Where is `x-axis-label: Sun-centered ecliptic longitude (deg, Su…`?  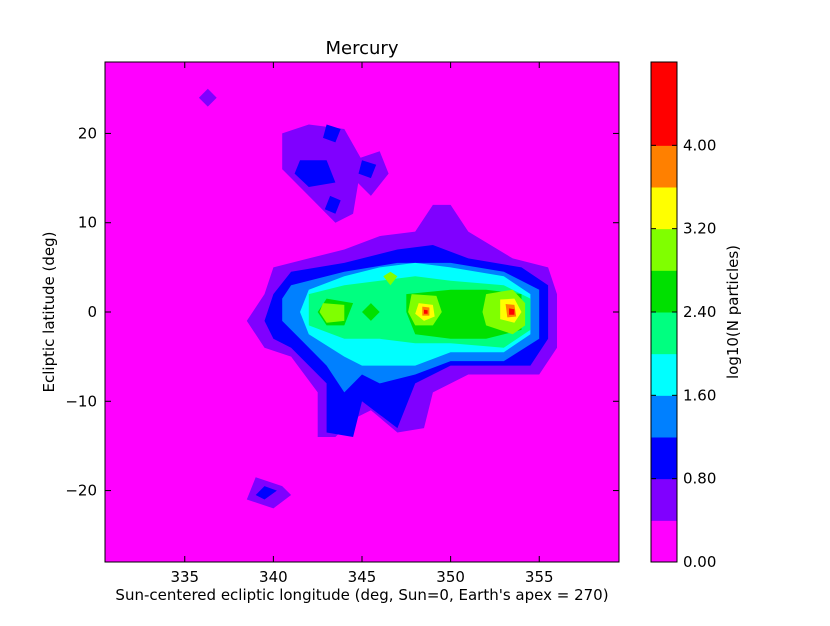 x-axis-label: Sun-centered ecliptic longitude (deg, Su… is located at coordinates (361, 595).